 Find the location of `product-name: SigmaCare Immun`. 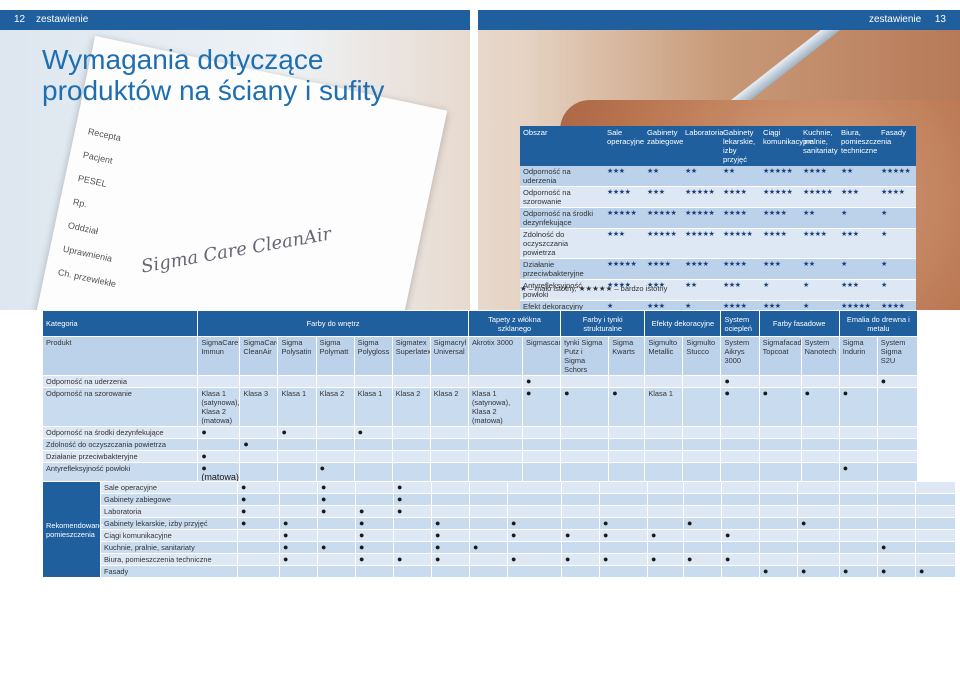

product-name: SigmaCare Immun is located at coordinates (219, 356).